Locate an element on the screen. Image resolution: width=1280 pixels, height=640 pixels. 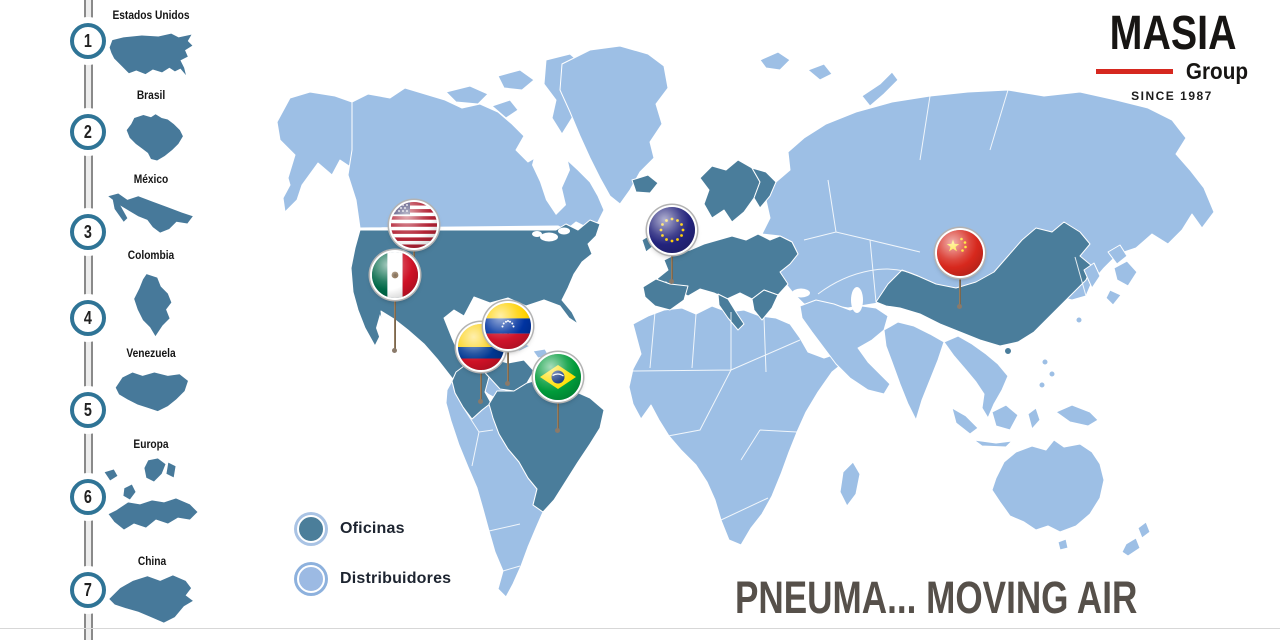
china-flag-icon is located at coordinates (960, 253).